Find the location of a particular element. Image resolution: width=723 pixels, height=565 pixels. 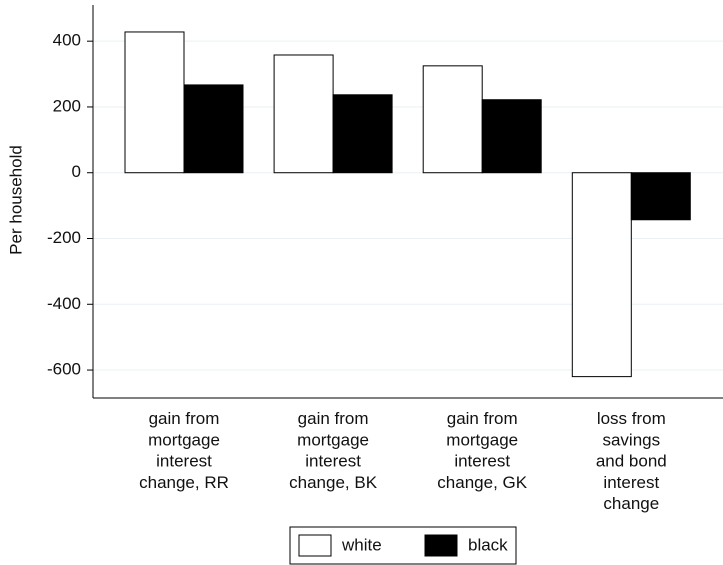

x-tick-label: loss from savings and bond interest change is located at coordinates (631, 461).